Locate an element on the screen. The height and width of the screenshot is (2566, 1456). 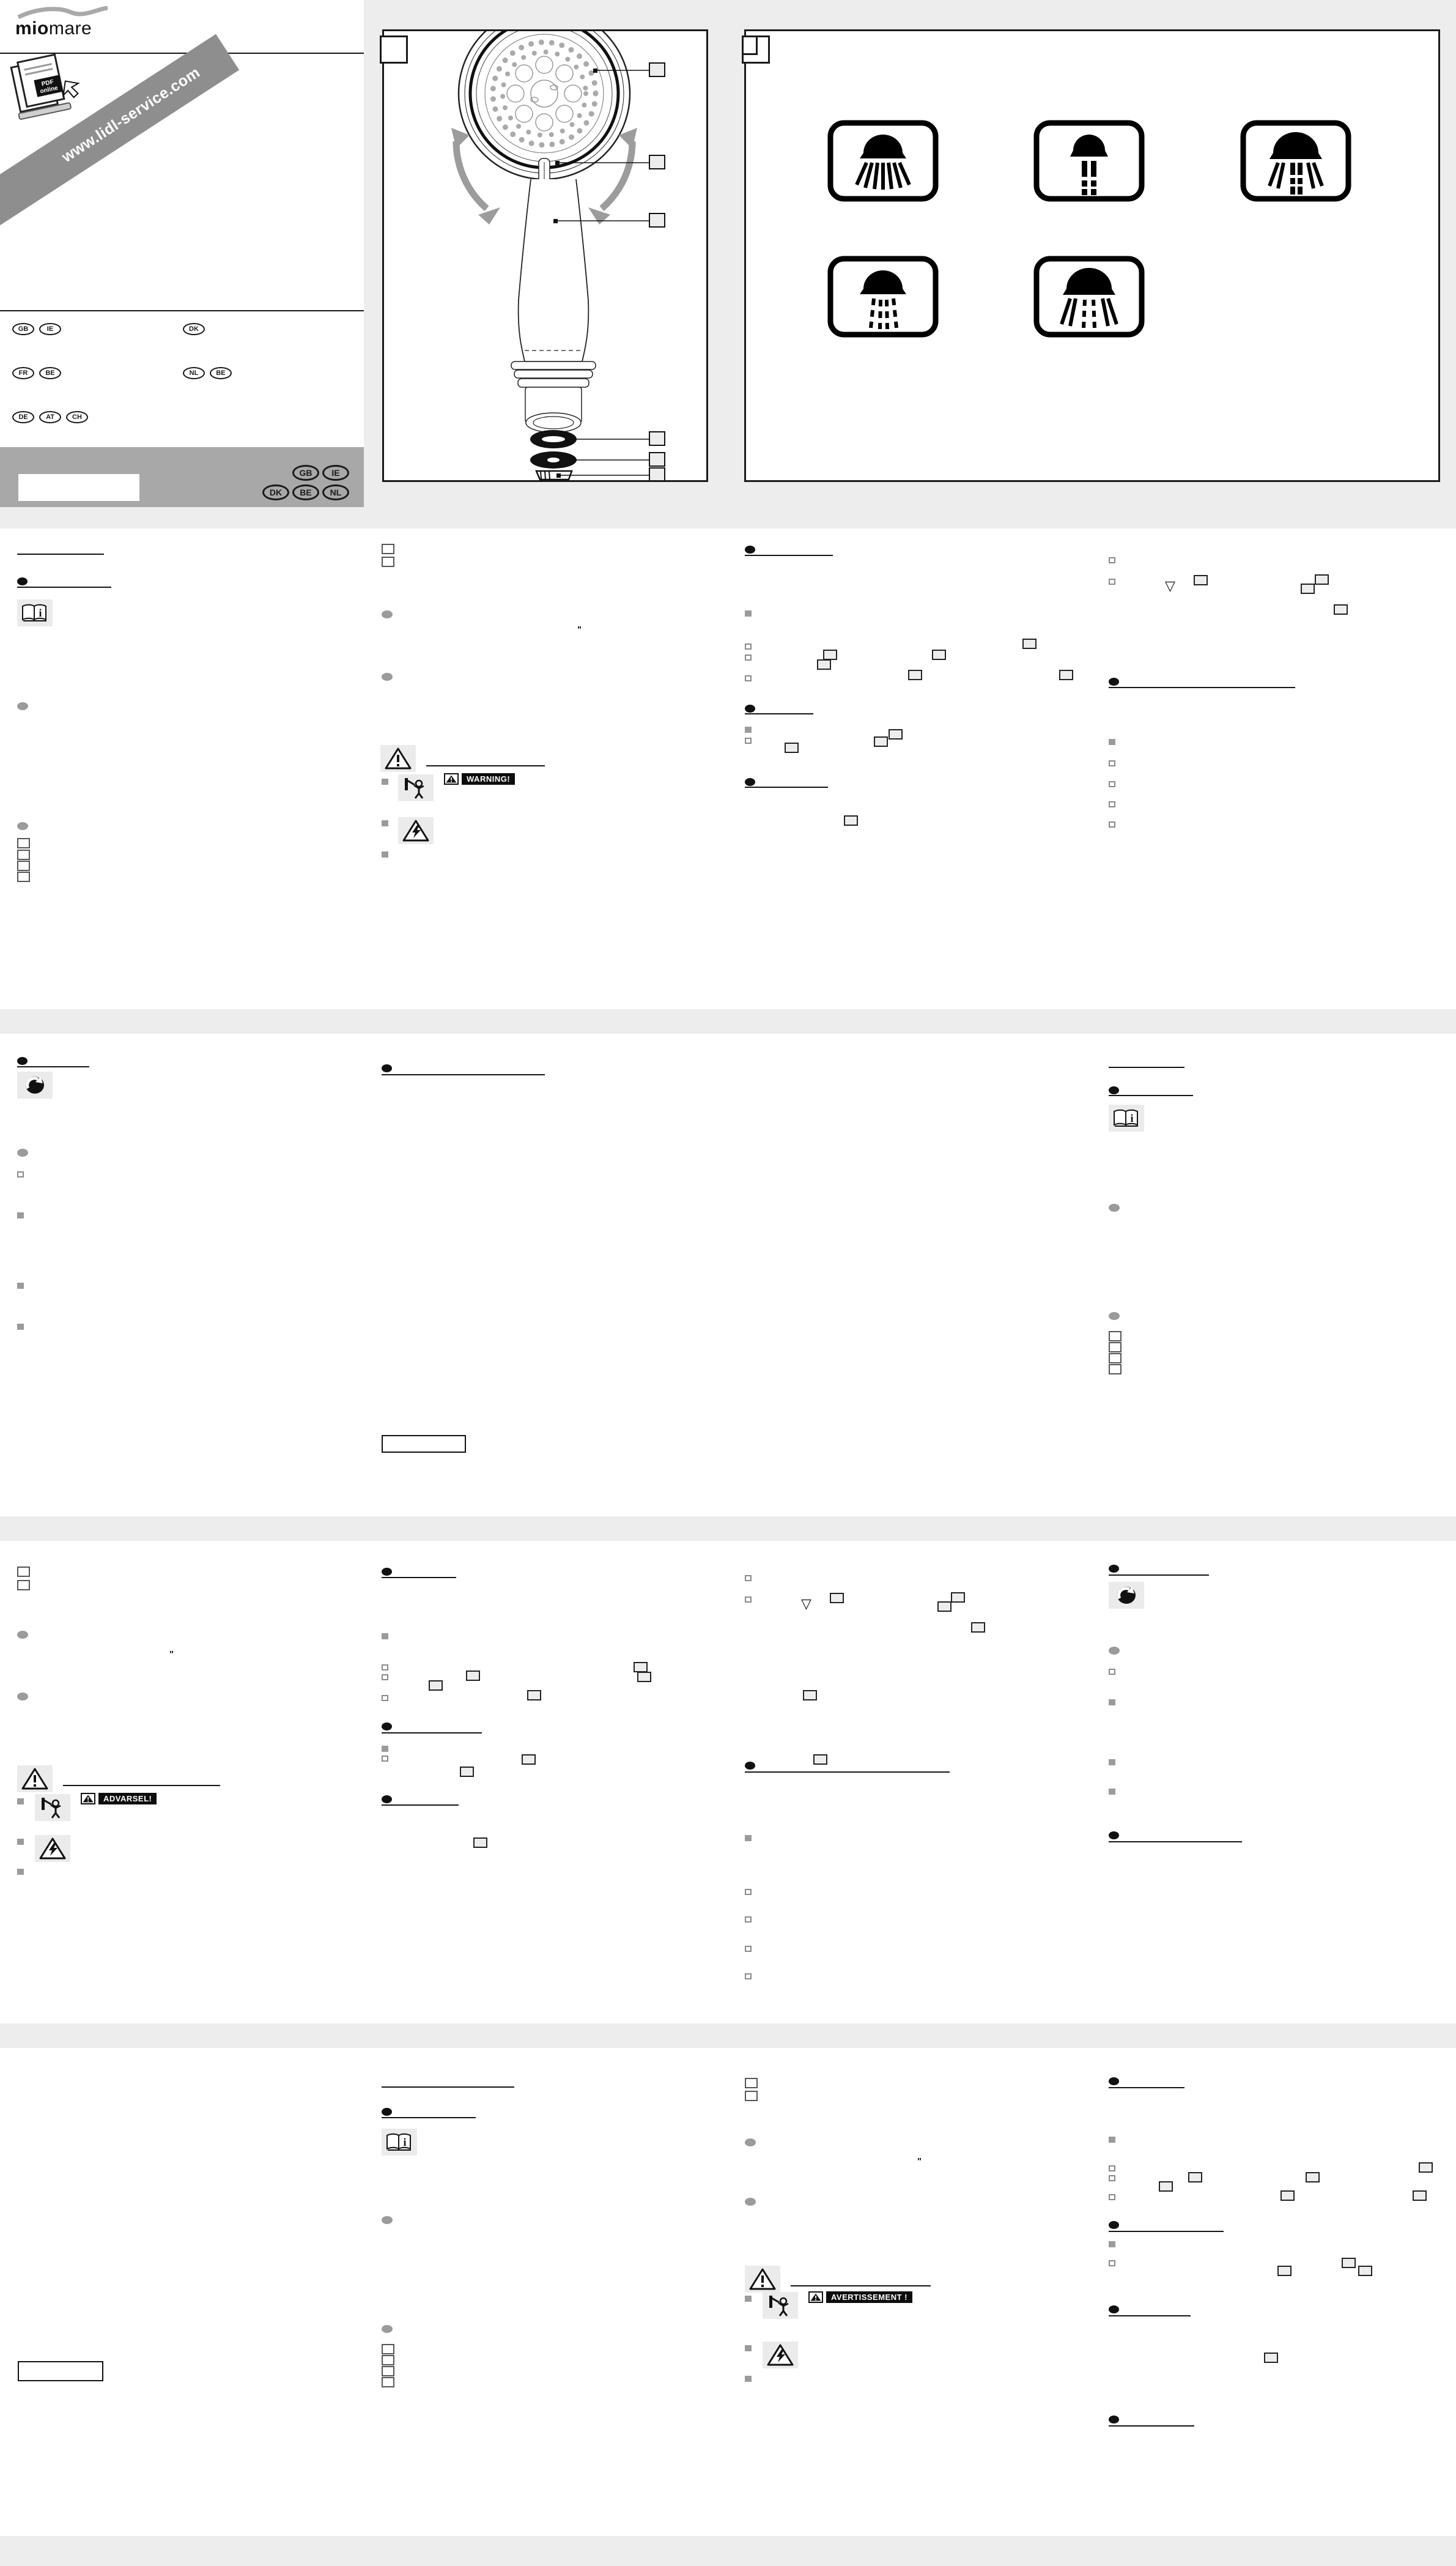
info-book-chip: i is located at coordinates (35, 612).